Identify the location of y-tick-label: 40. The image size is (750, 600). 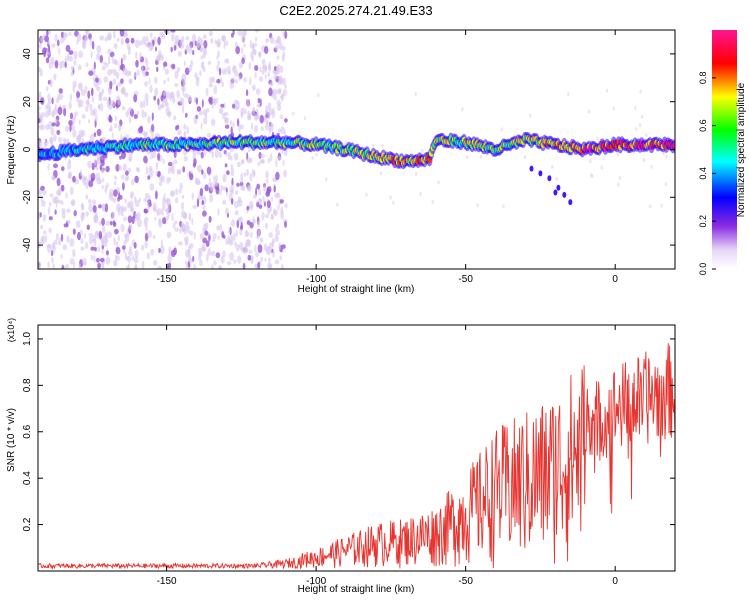
(27, 54).